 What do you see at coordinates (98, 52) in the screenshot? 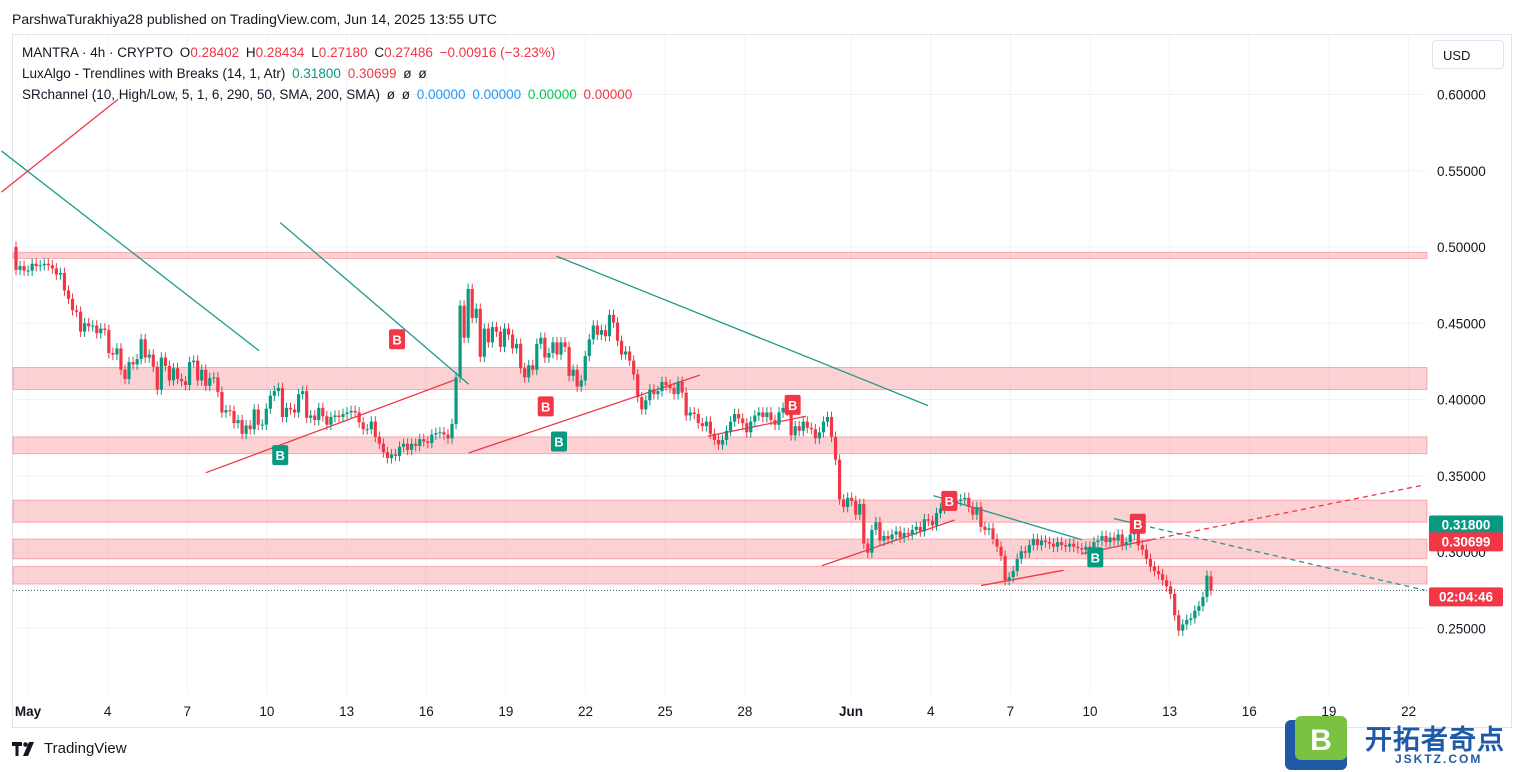
I see `symbol-title: MANTRA · 4h · CRYPTO` at bounding box center [98, 52].